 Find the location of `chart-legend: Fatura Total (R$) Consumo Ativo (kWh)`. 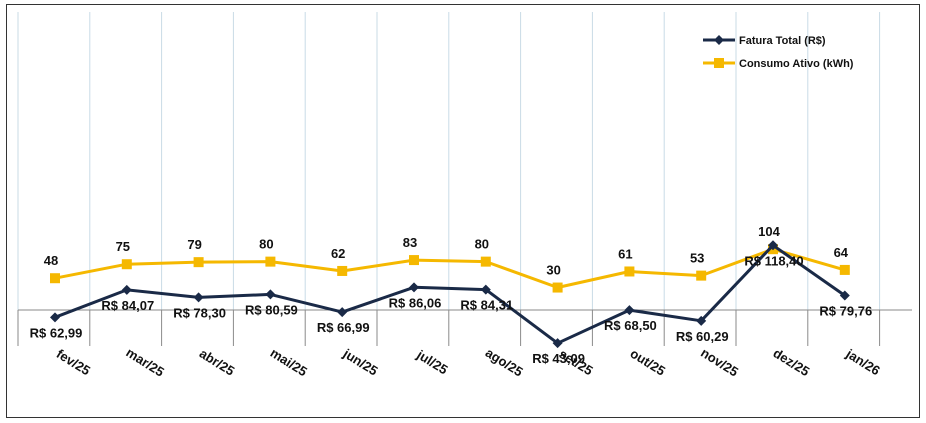

chart-legend: Fatura Total (R$) Consumo Ativo (kWh) is located at coordinates (778, 52).